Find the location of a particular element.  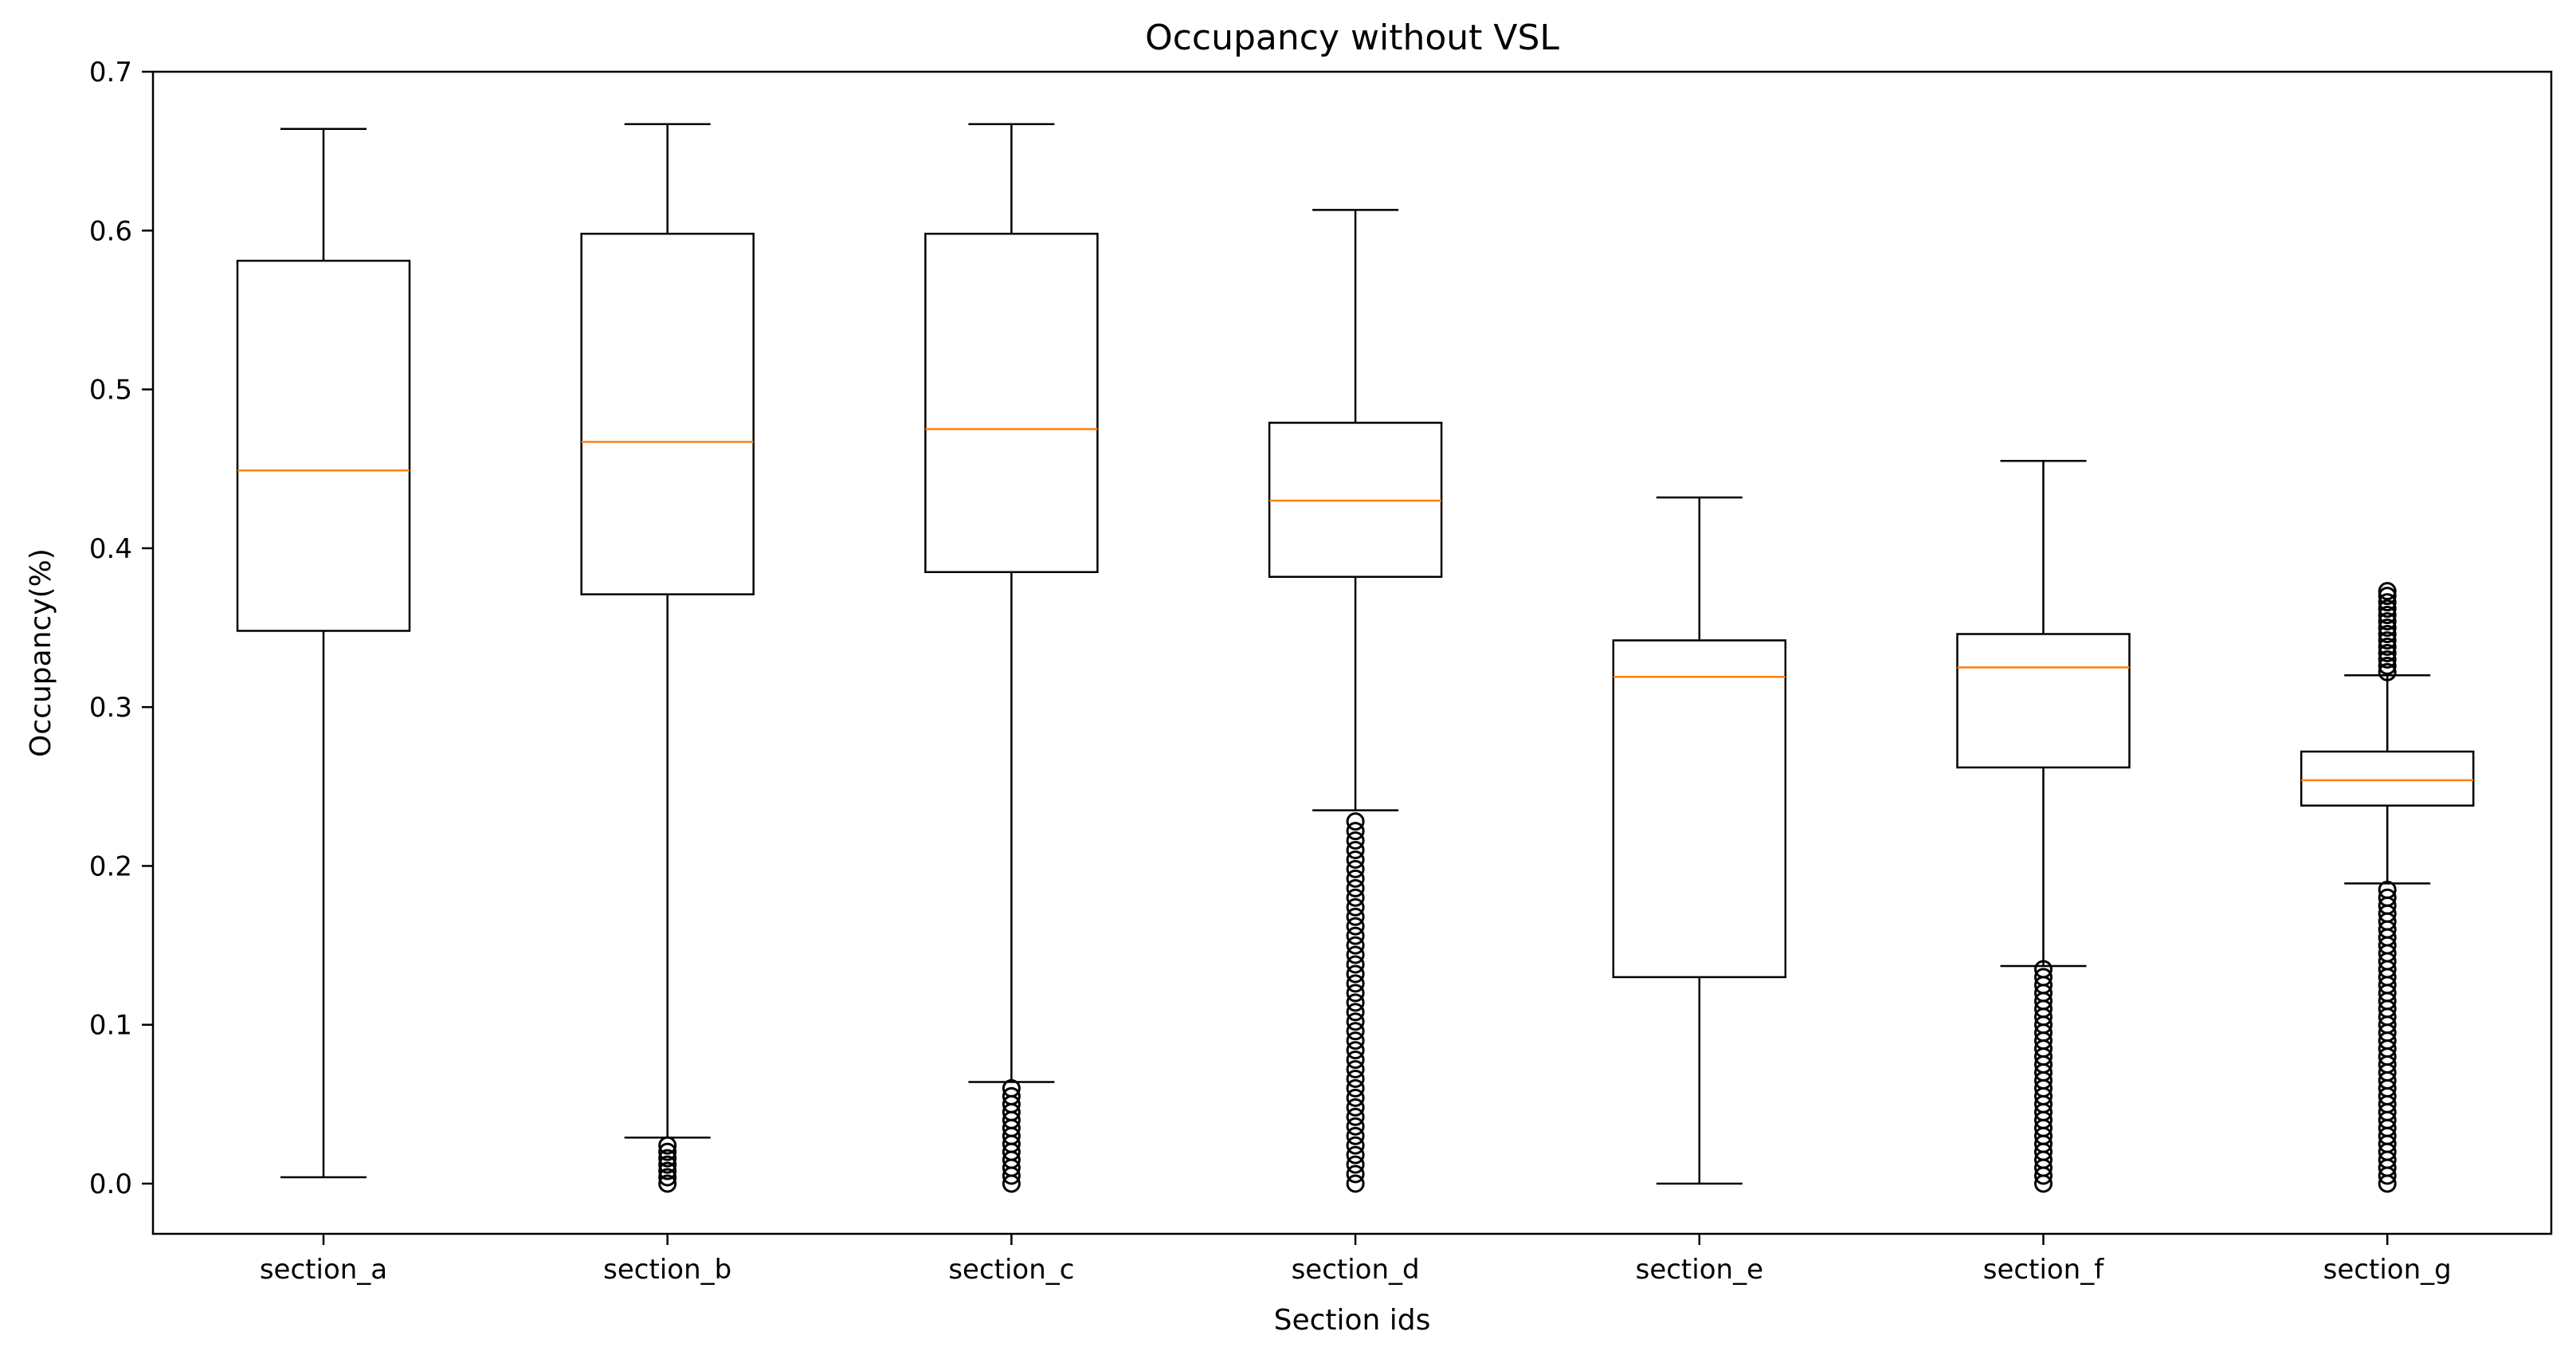

box-group-section_g is located at coordinates (2387, 887).